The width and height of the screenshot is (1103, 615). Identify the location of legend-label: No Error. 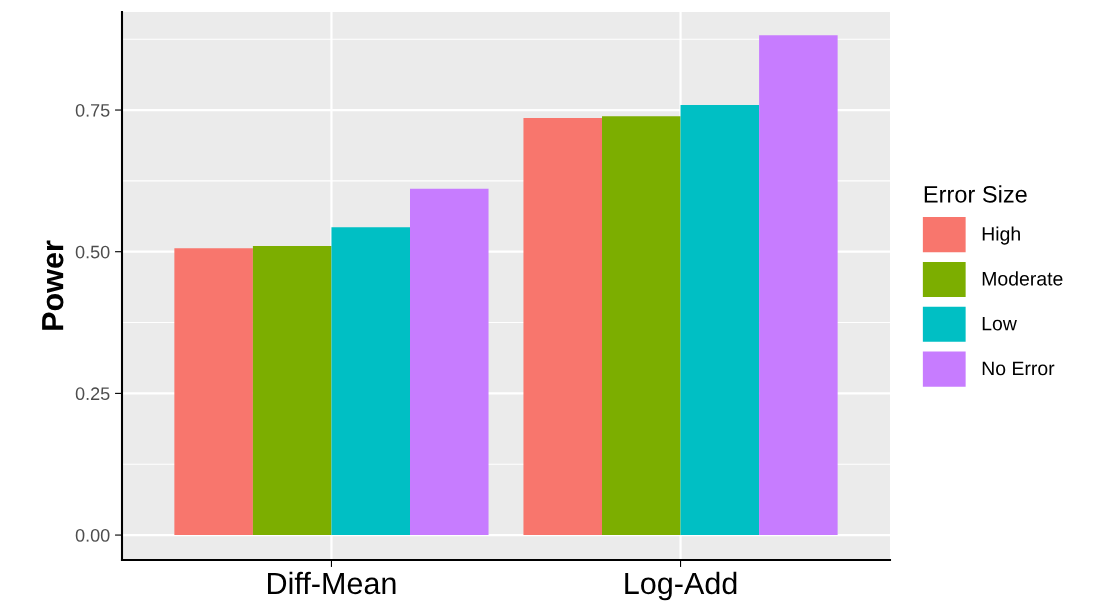
(1018, 368).